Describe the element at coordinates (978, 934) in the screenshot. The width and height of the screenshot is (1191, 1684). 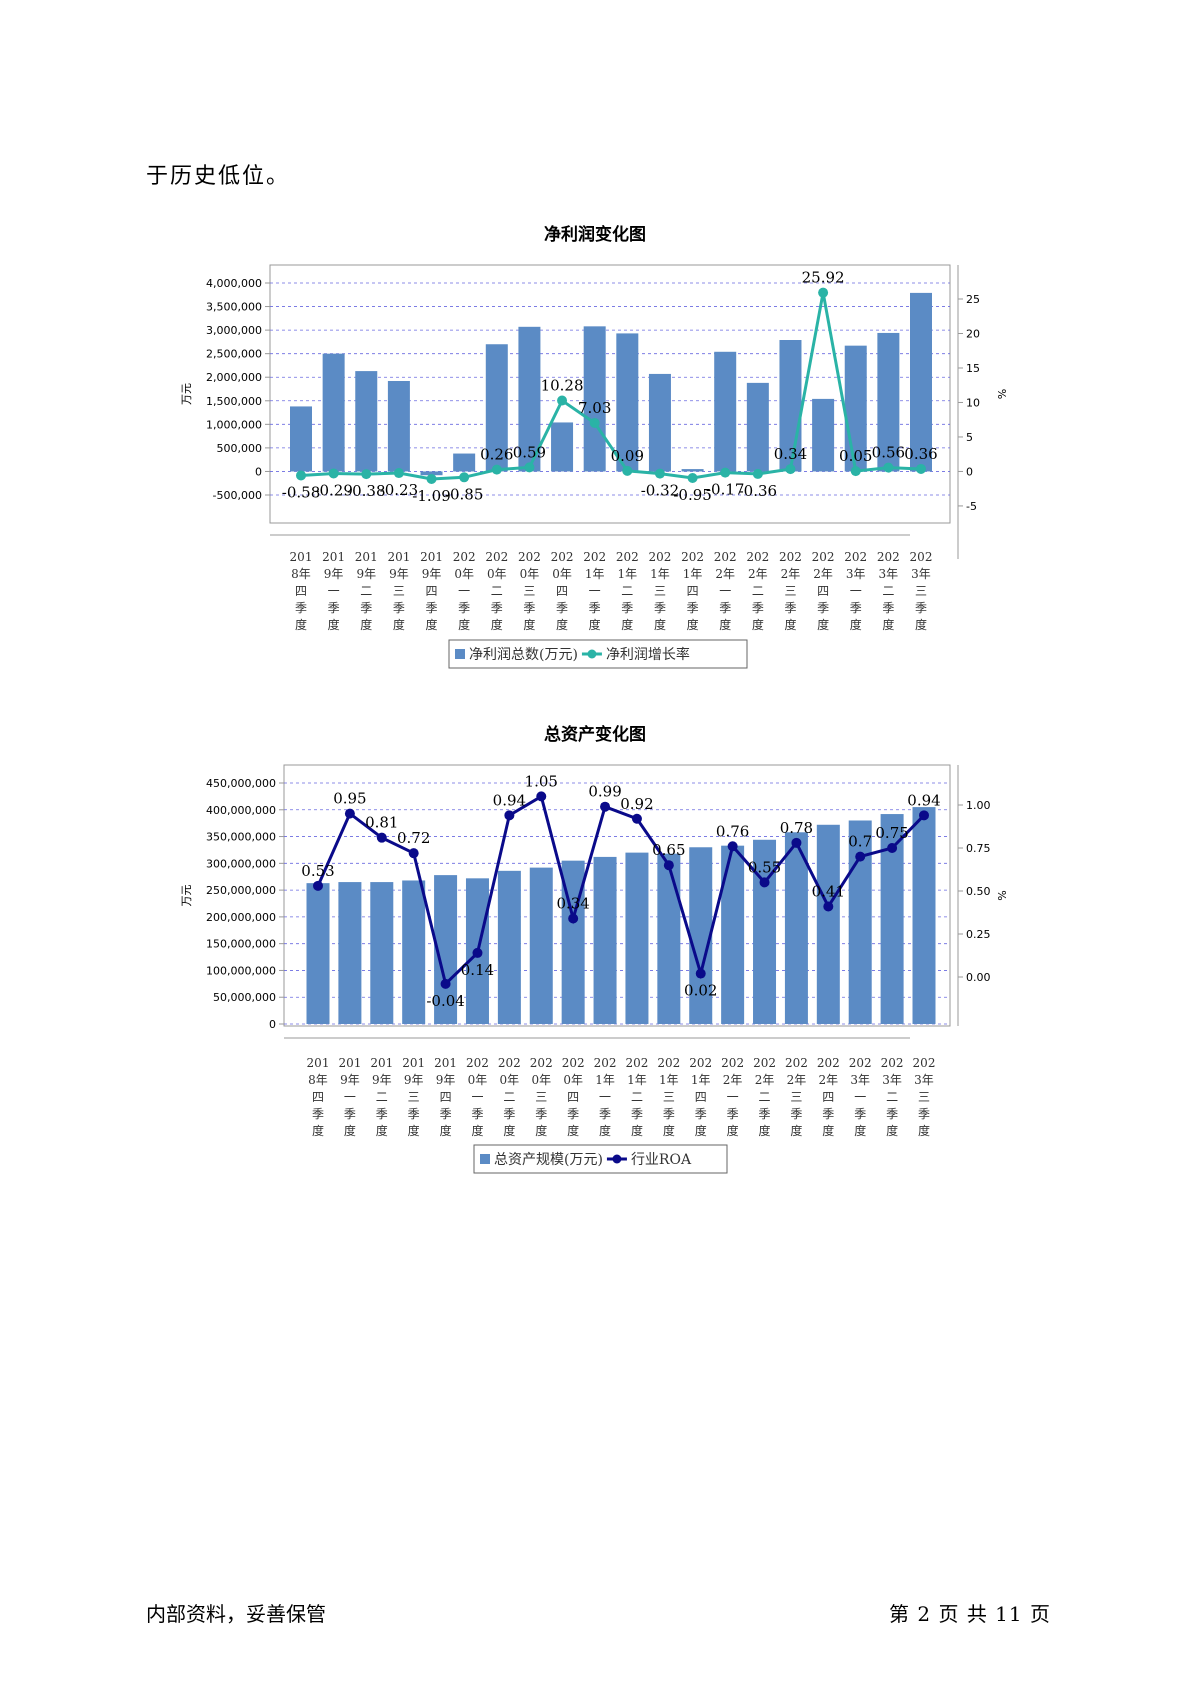
I see `y2-tick-label: 0.25` at that location.